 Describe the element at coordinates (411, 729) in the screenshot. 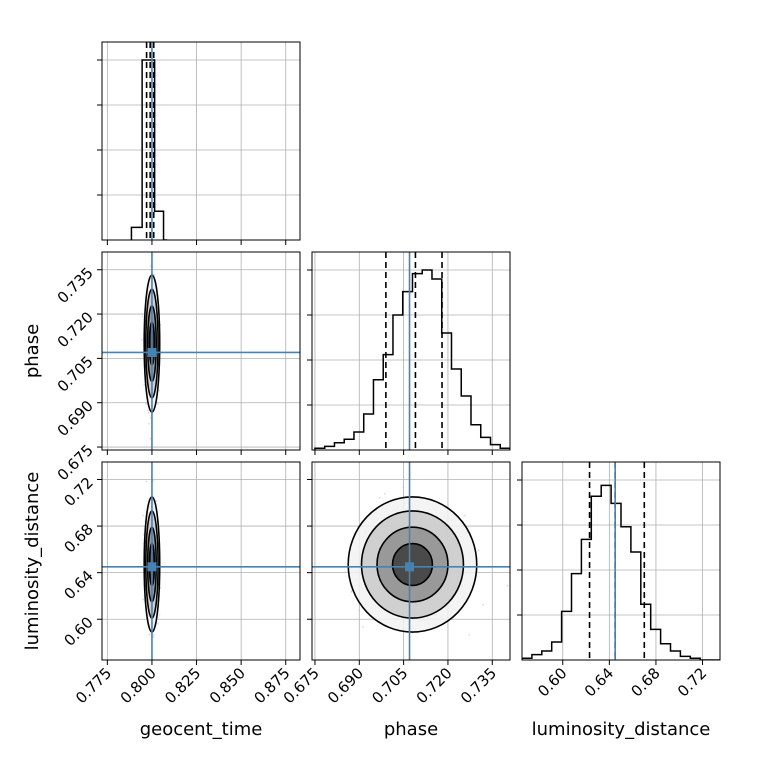

I see `x-axis-label-phase: phase` at that location.